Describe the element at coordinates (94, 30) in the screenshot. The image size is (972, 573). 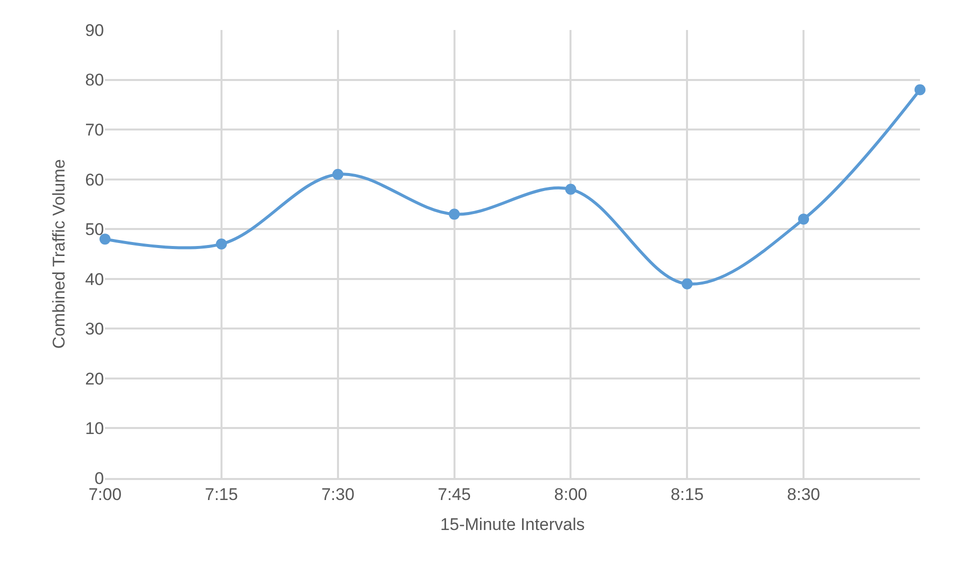
I see `y-tick-label: 90` at that location.